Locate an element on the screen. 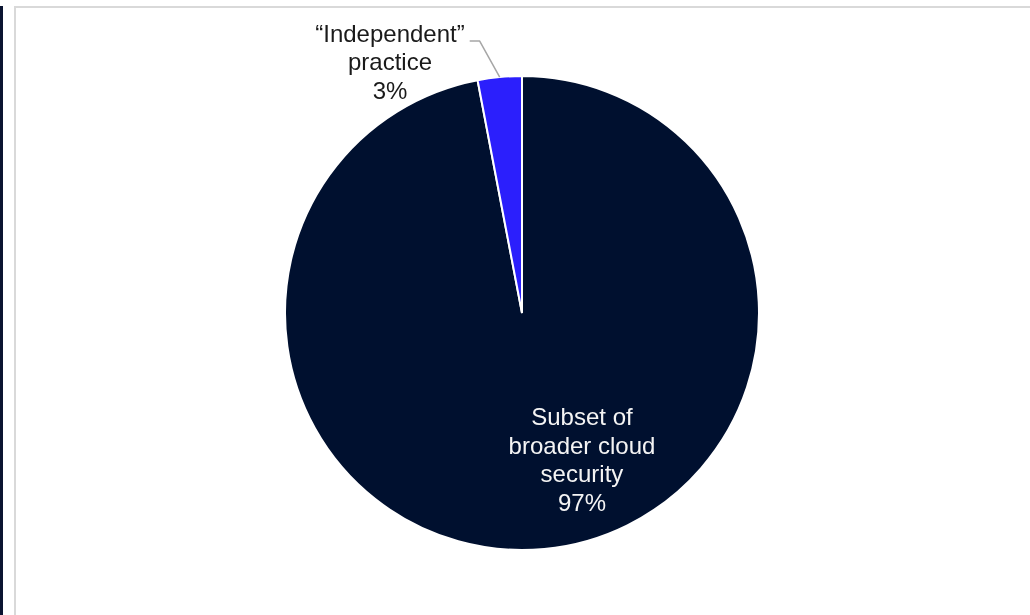 This screenshot has width=1030, height=615. data-label: 97% is located at coordinates (581, 502).